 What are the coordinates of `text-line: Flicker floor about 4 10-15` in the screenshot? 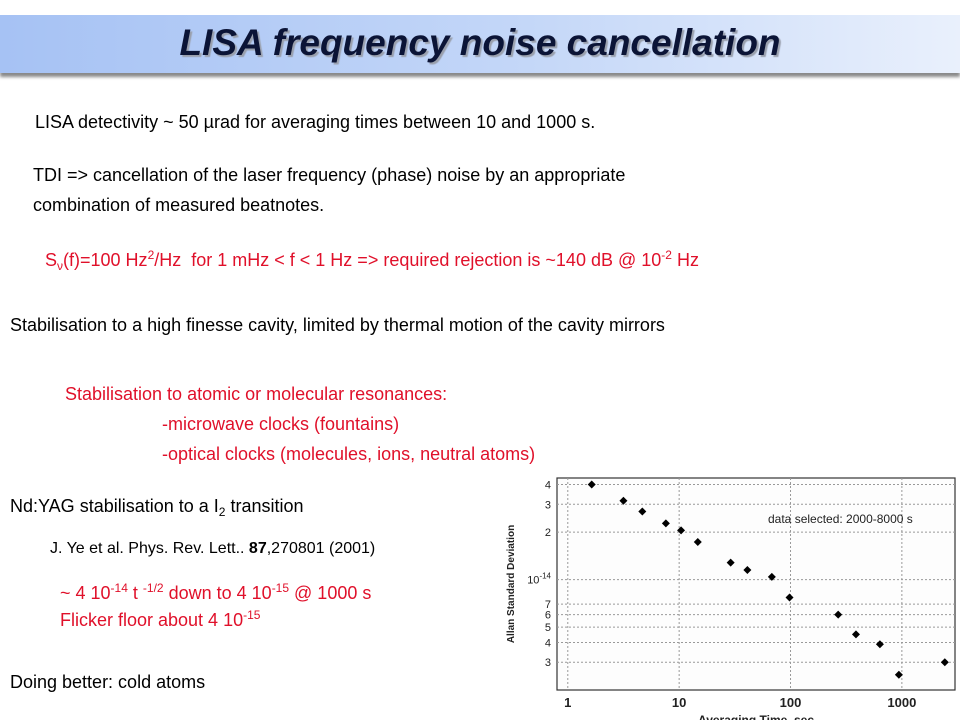 It's located at (215, 620).